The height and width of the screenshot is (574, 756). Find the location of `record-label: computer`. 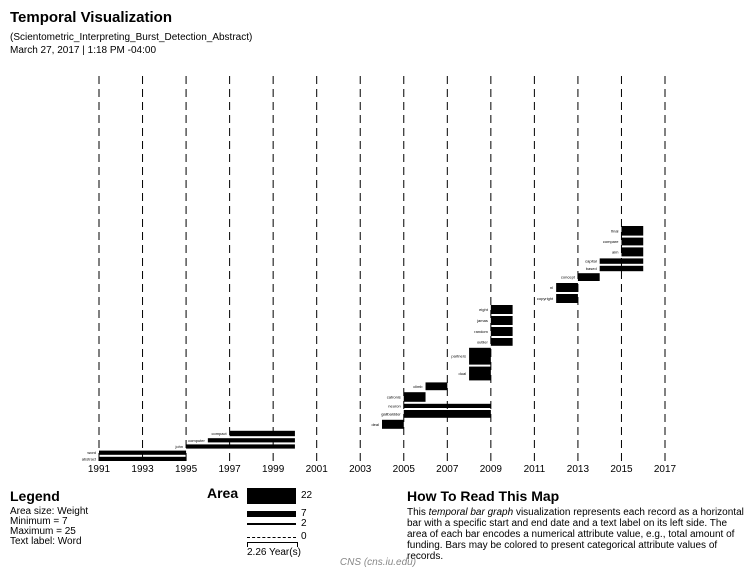

record-label: computer is located at coordinates (196, 440).